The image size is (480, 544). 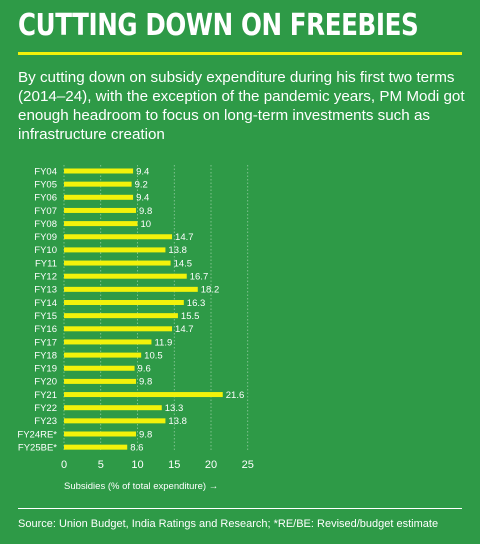 I want to click on x-tick-label: 15, so click(x=174, y=465).